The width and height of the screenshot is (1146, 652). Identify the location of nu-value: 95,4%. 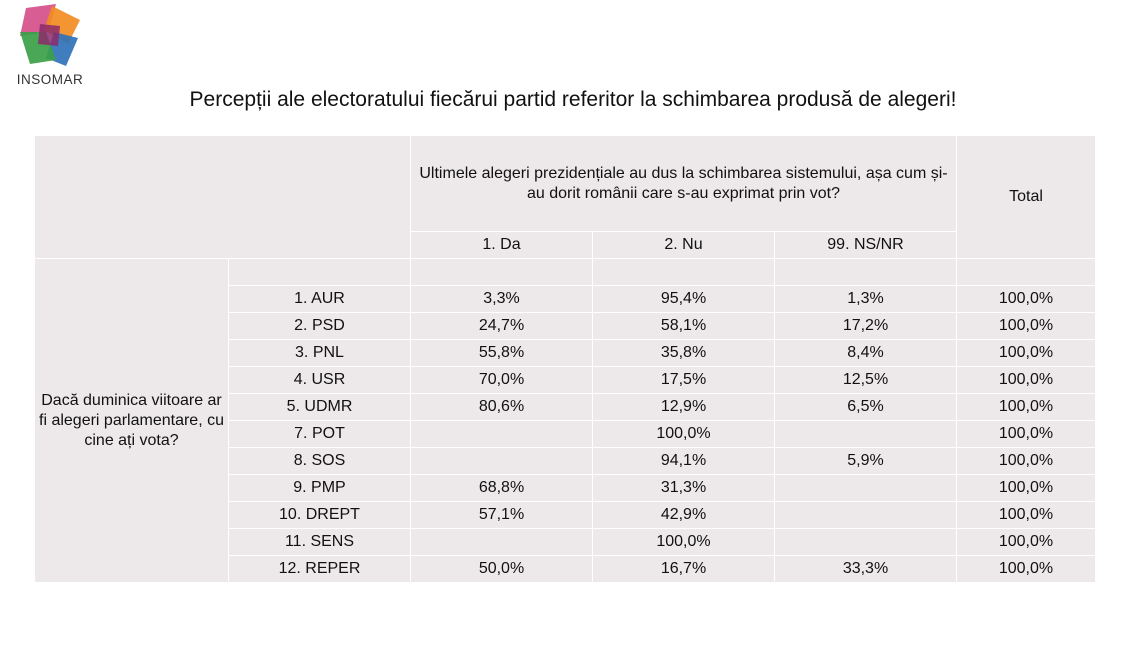
(683, 299).